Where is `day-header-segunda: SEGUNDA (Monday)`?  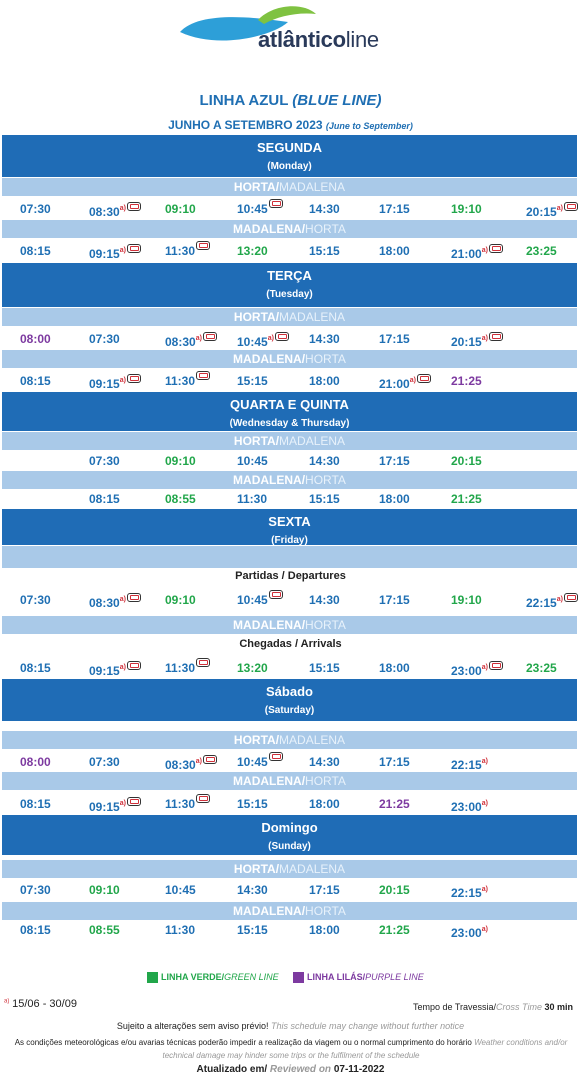
day-header-segunda: SEGUNDA (Monday) is located at coordinates (289, 156).